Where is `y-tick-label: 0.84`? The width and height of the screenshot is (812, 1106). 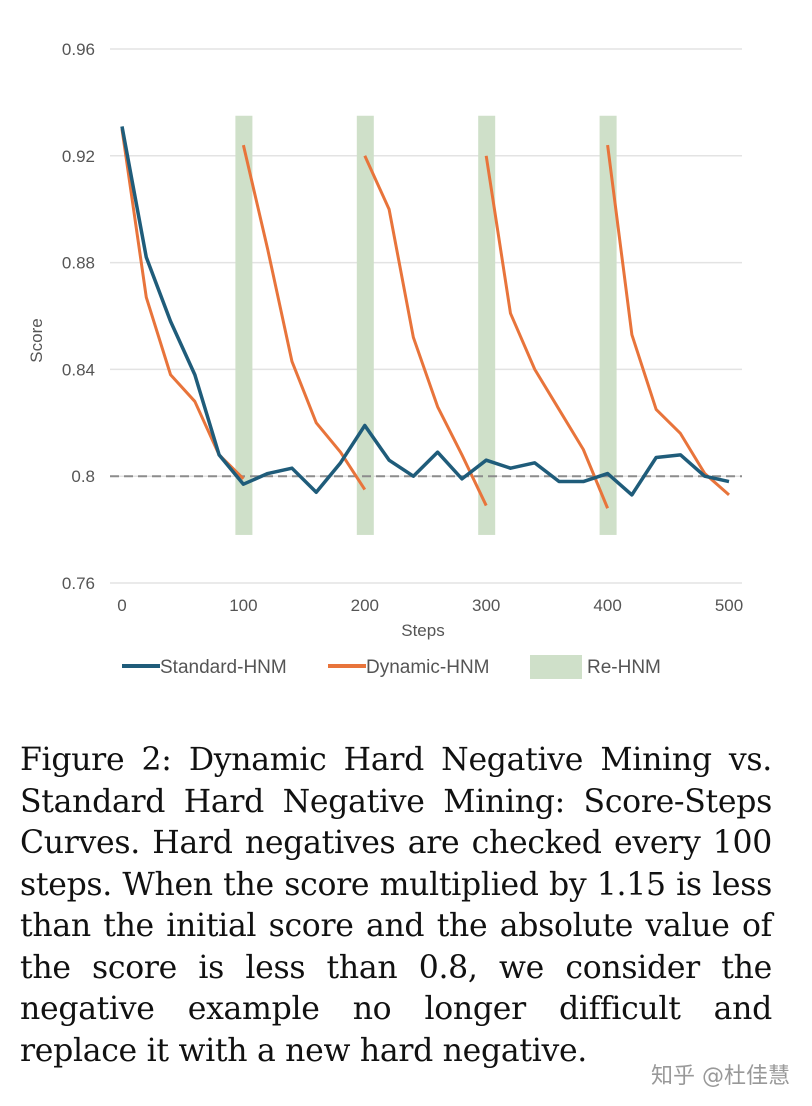 y-tick-label: 0.84 is located at coordinates (78, 369).